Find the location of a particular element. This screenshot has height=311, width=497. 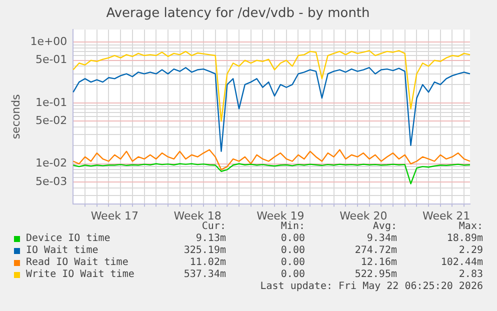

y-axis-title: seconds is located at coordinates (15, 117).